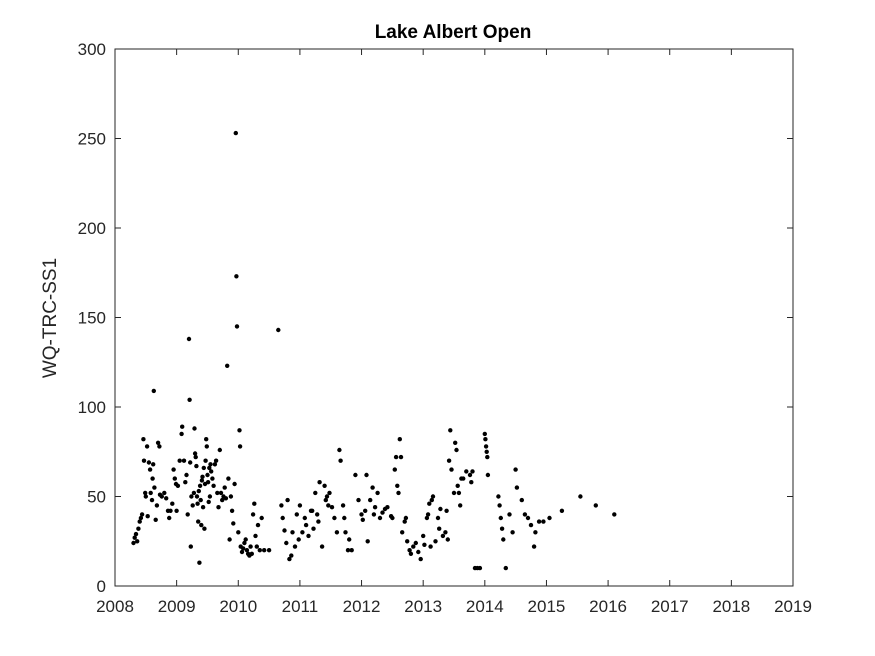  What do you see at coordinates (101, 586) in the screenshot?
I see `y-tick-label: 0` at bounding box center [101, 586].